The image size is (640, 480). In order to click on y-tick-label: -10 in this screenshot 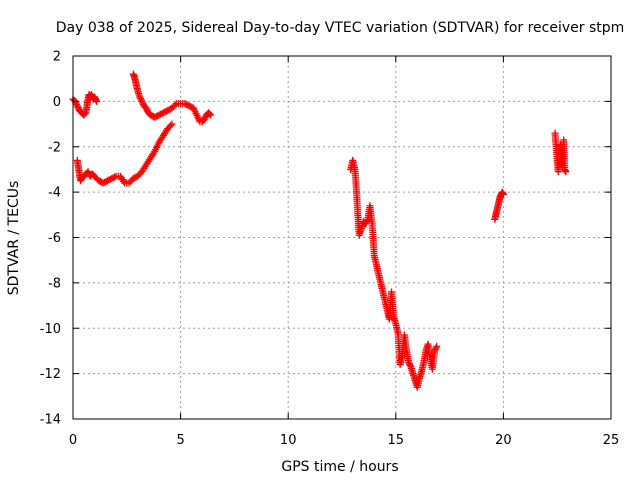, I will do `click(50, 329)`.